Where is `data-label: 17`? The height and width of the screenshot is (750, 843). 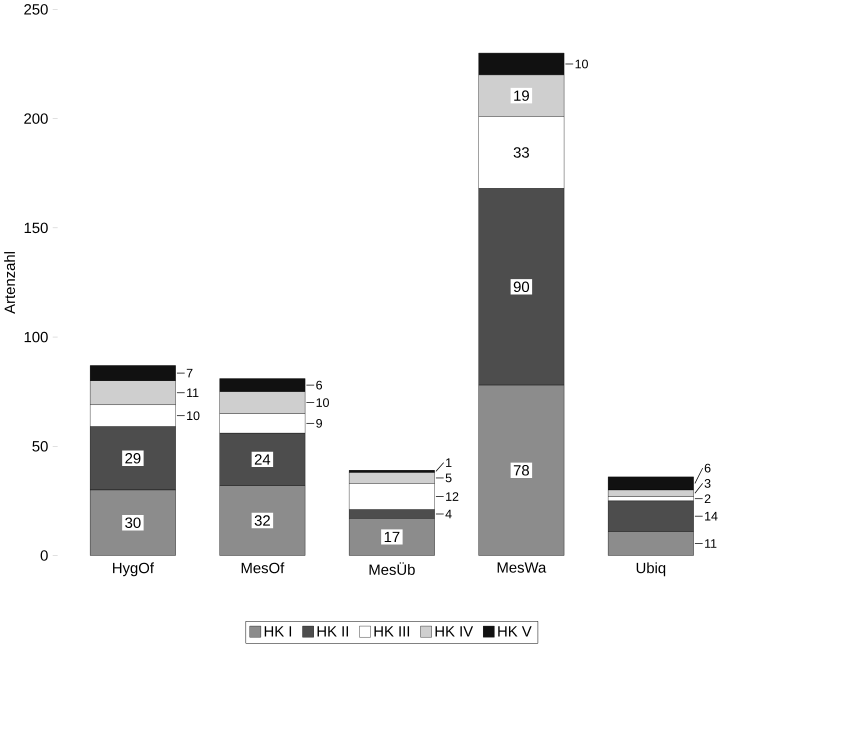 data-label: 17 is located at coordinates (392, 537).